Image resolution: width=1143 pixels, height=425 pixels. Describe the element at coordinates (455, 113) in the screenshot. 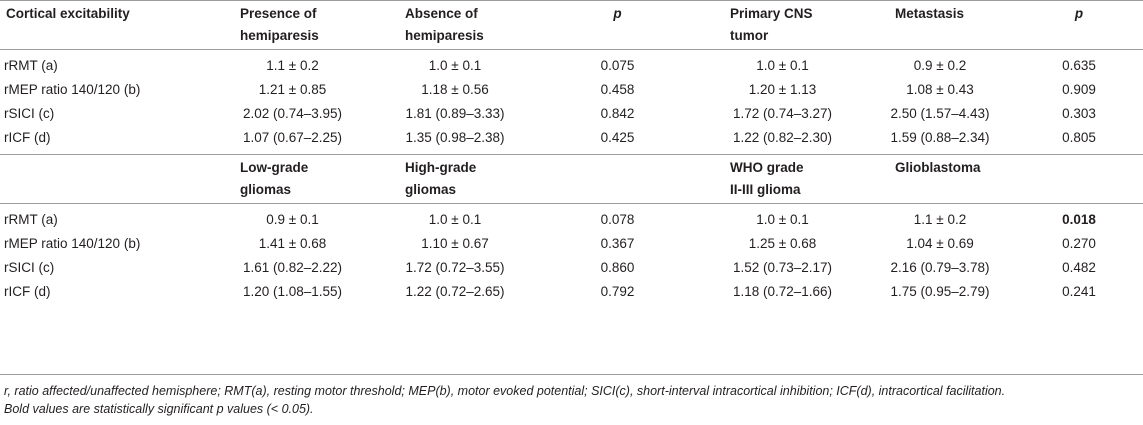

I see `table-cell: 1.81 (0.89–3.33)` at that location.